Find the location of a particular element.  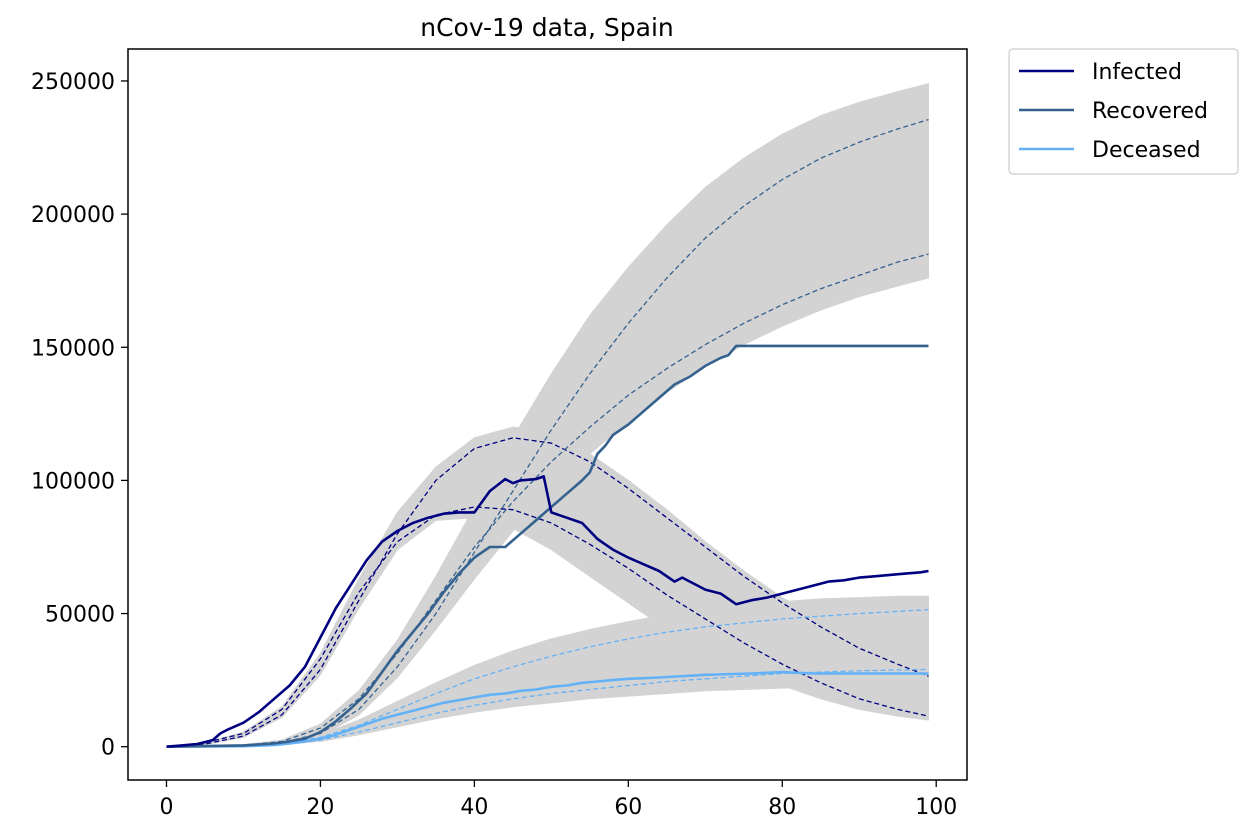

x-tick-label: 100 is located at coordinates (936, 807).